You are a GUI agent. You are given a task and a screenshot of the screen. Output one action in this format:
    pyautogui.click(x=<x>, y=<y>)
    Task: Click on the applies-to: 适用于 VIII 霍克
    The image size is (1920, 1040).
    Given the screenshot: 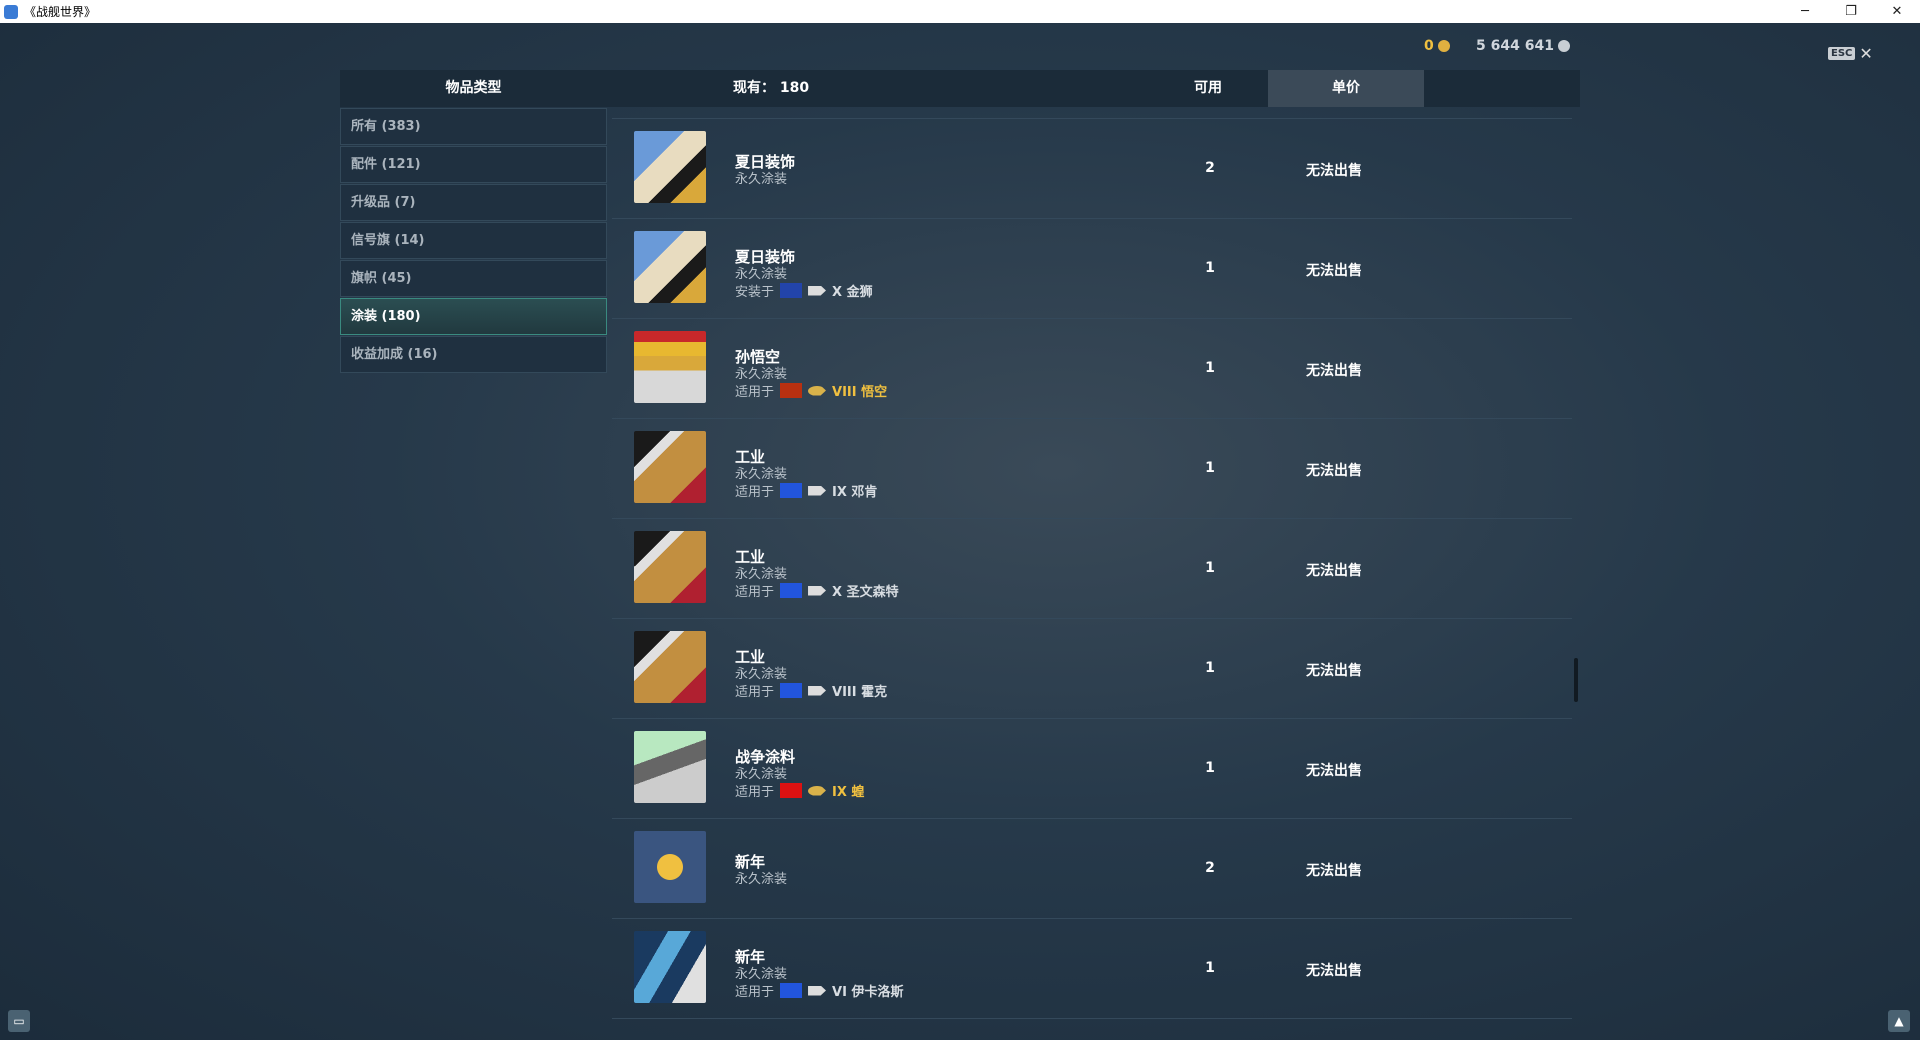 What is the action you would take?
    pyautogui.click(x=811, y=690)
    